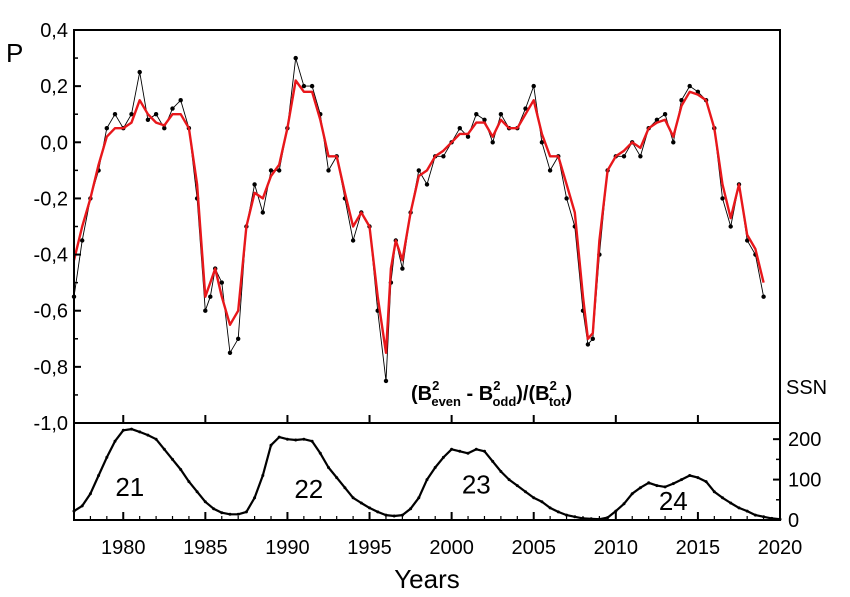 Image resolution: width=850 pixels, height=597 pixels. What do you see at coordinates (427, 579) in the screenshot?
I see `x-axis-label: Years` at bounding box center [427, 579].